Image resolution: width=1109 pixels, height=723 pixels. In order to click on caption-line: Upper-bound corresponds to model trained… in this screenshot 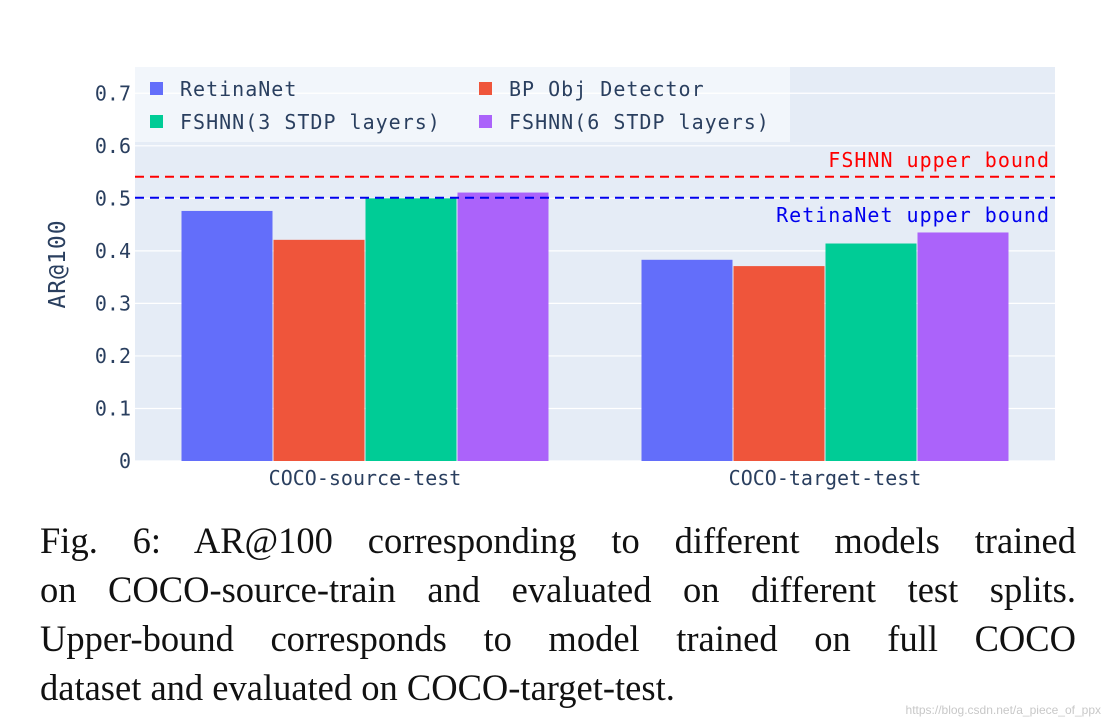, I will do `click(558, 638)`.